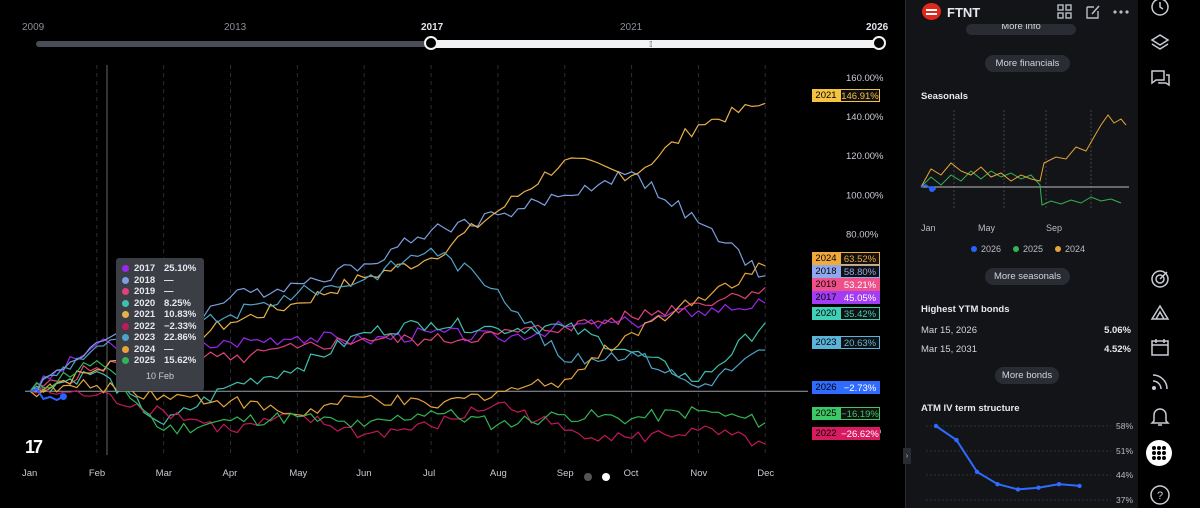 The width and height of the screenshot is (1200, 508). What do you see at coordinates (1125, 500) in the screenshot?
I see `iv-tick-37: 37%` at bounding box center [1125, 500].